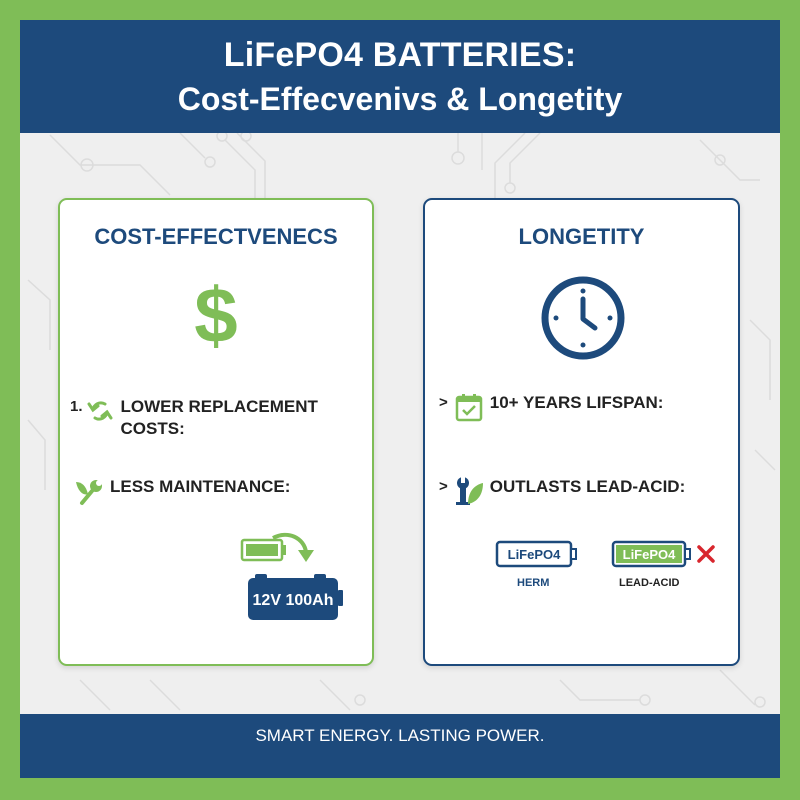  Describe the element at coordinates (706, 554) in the screenshot. I see `x-mark-icon` at that location.